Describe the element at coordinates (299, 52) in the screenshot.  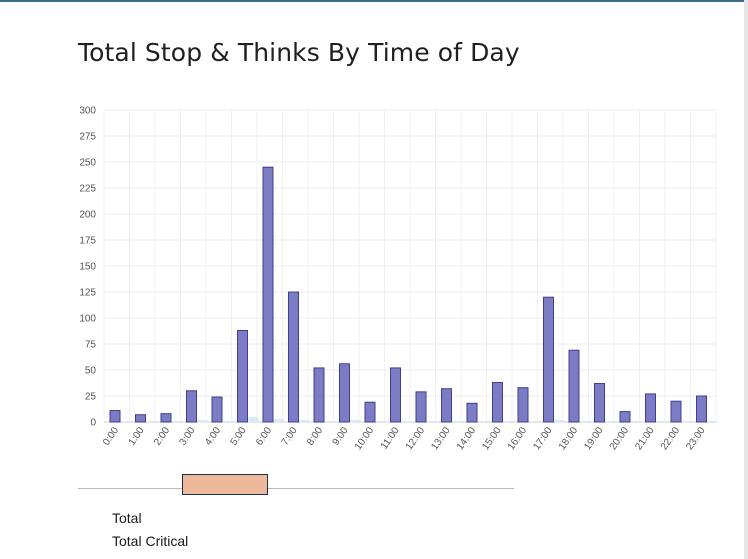
I see `chart-title: Total Stop & Thinks By Time of Day` at that location.